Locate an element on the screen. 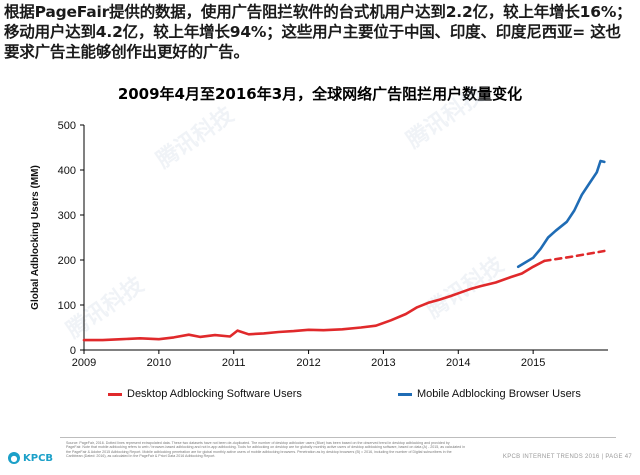  y-tick-label: 100 is located at coordinates (67, 306).